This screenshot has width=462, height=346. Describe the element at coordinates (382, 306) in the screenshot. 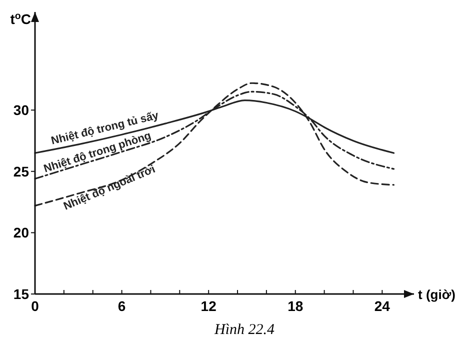

I see `x-tick-label: 24` at that location.